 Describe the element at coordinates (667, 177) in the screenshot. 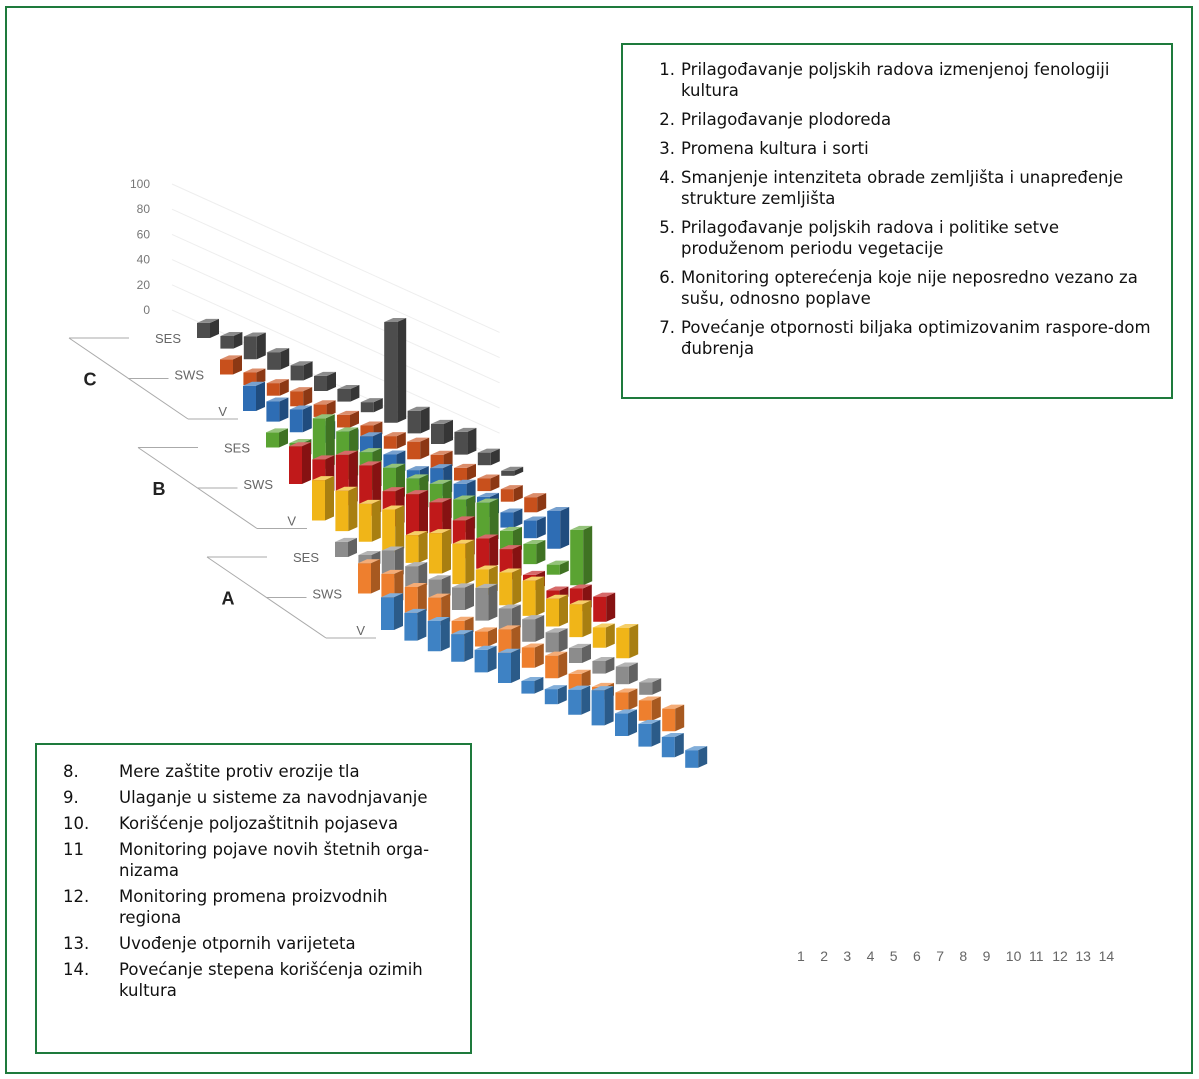

I see `legend-item-number: 4.` at that location.